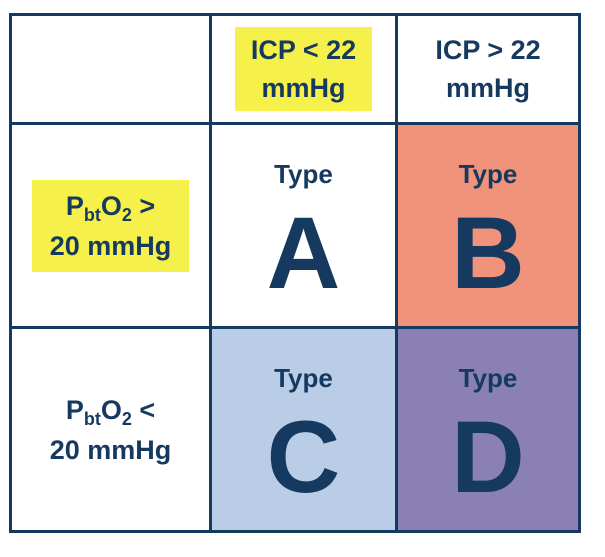 This screenshot has width=605, height=557. I want to click on column-header-icp-below-label: ICP < 22 mmHg, so click(303, 69).